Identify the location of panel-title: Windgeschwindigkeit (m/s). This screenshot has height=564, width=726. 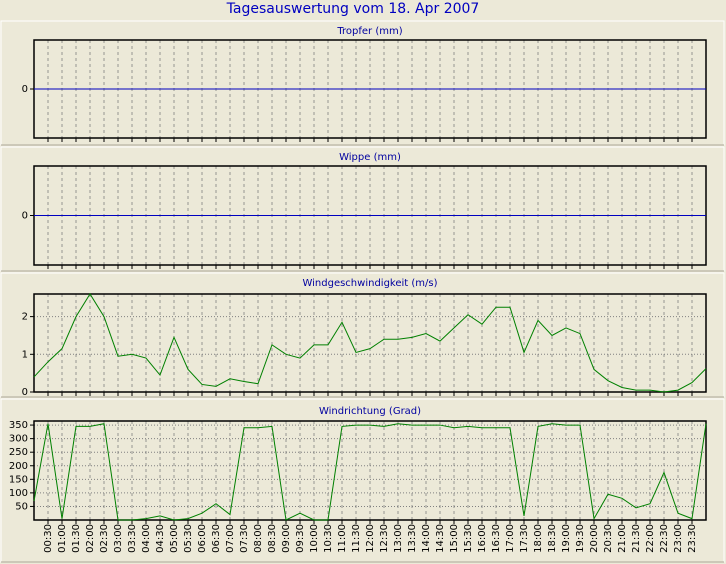
(369, 283).